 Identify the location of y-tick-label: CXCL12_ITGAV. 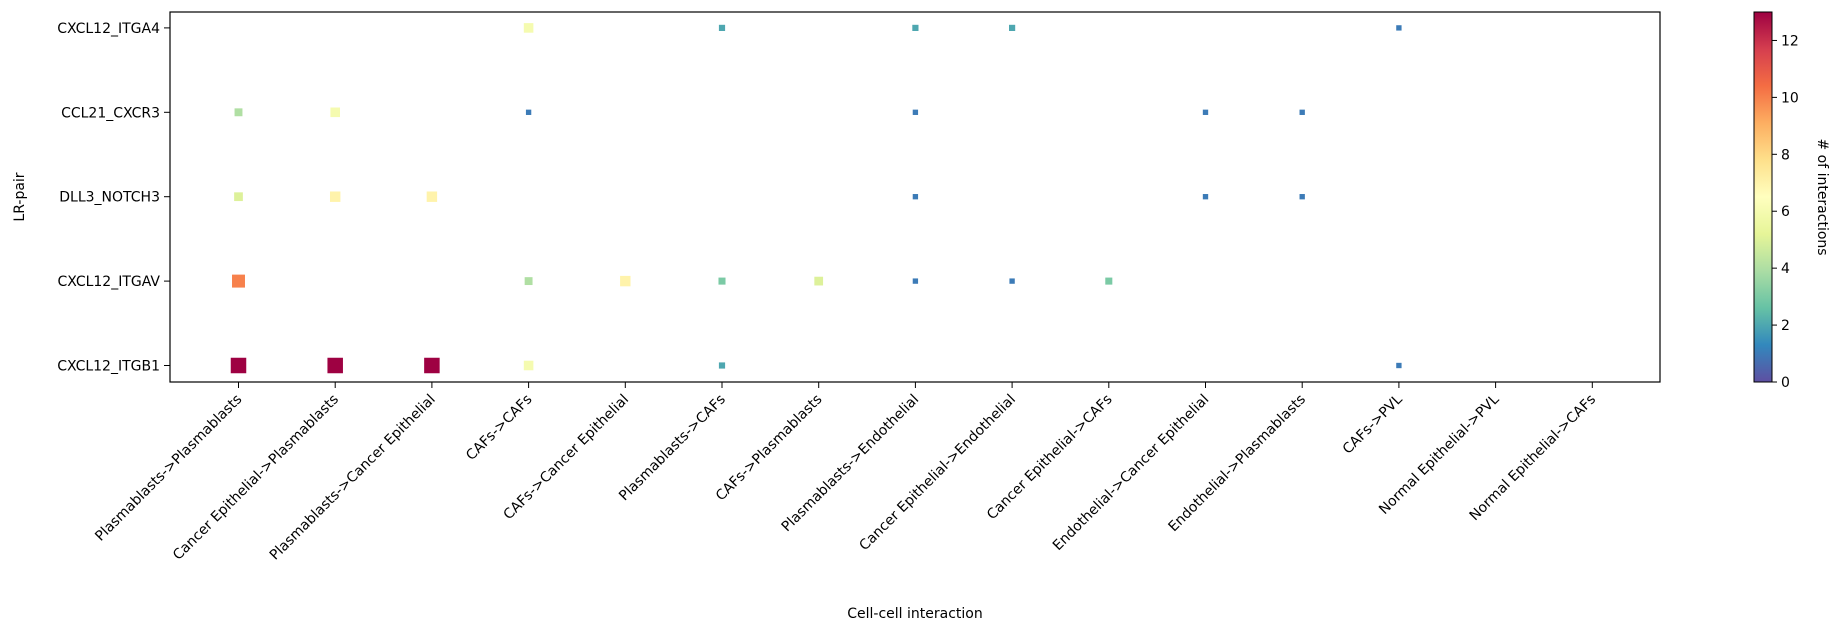
(108, 282).